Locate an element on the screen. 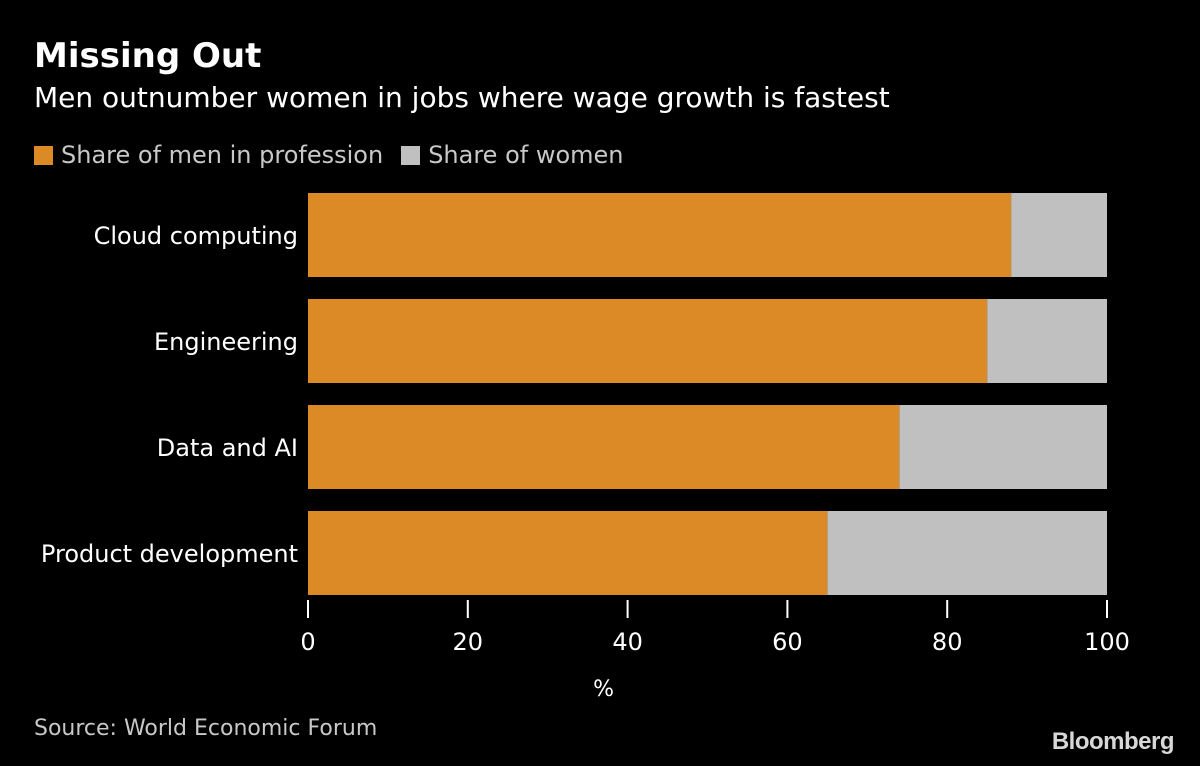 The height and width of the screenshot is (766, 1200). category-label: Data and AI is located at coordinates (227, 448).